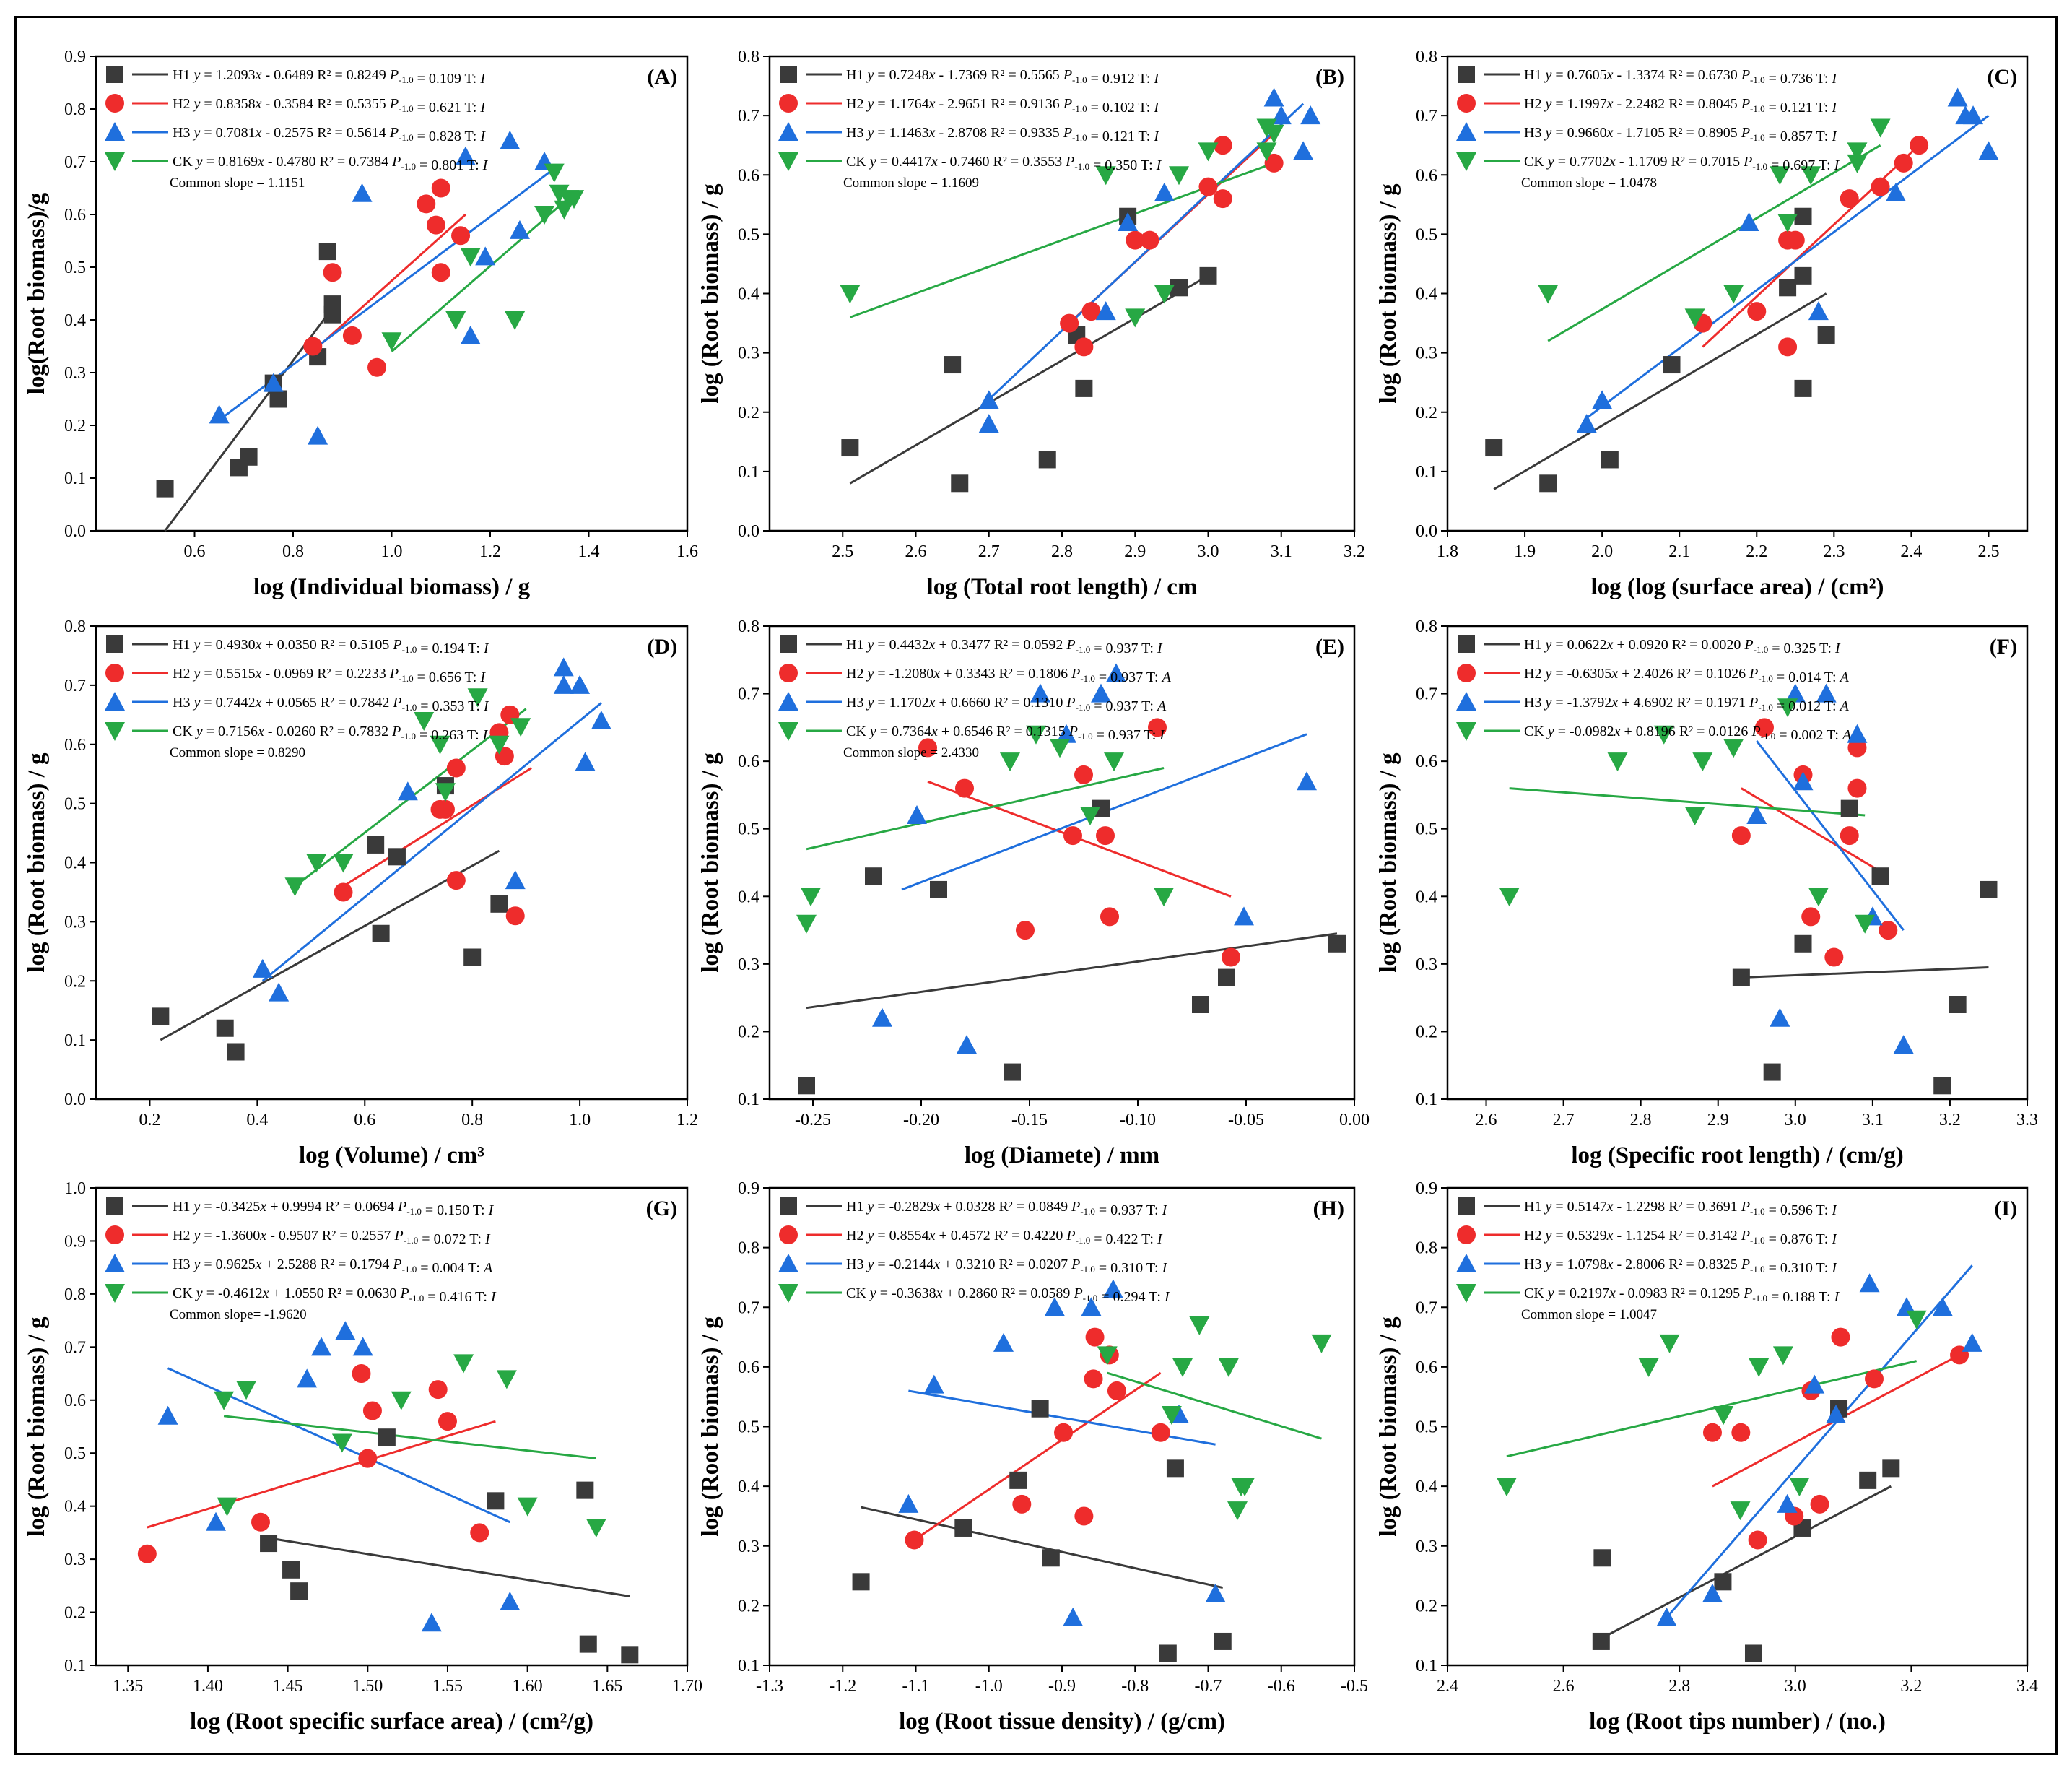 The image size is (2072, 1770). What do you see at coordinates (1062, 551) in the screenshot?
I see `x-tick-label: 2.8` at bounding box center [1062, 551].